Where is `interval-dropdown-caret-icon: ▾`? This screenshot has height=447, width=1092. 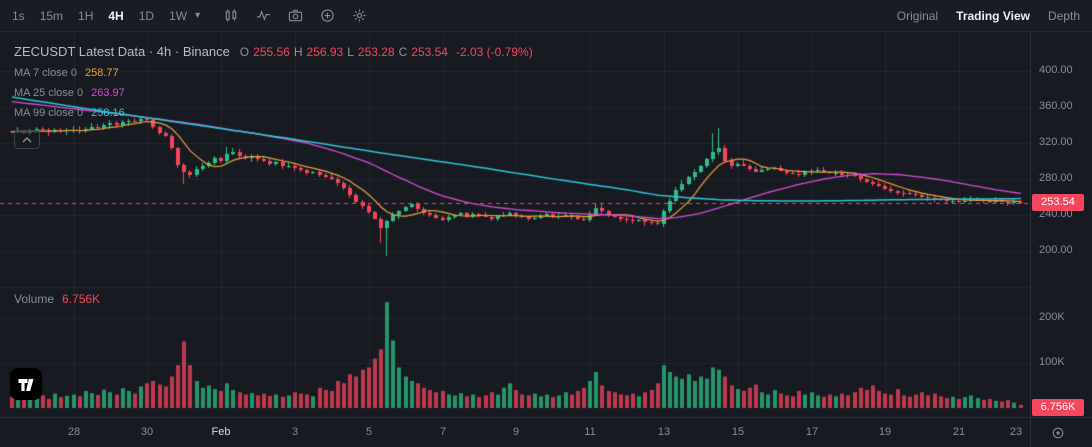
interval-dropdown-caret-icon: ▾ is located at coordinates (198, 15).